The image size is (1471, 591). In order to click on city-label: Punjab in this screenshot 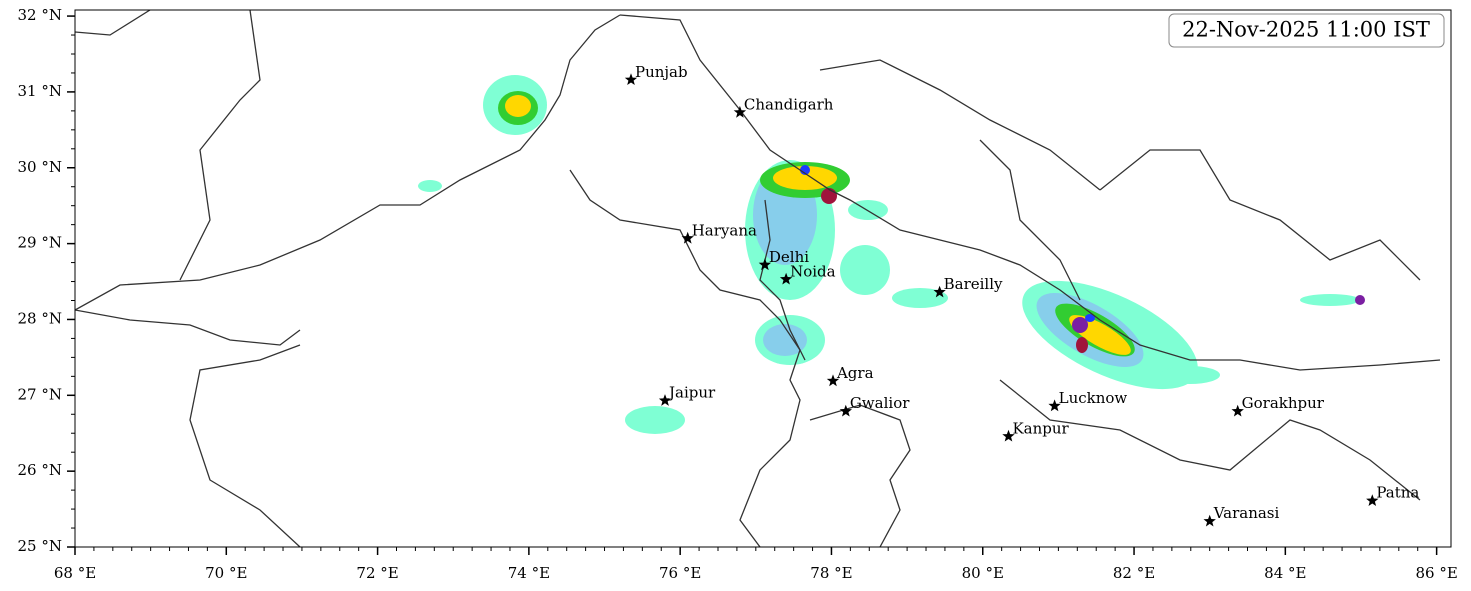, I will do `click(661, 72)`.